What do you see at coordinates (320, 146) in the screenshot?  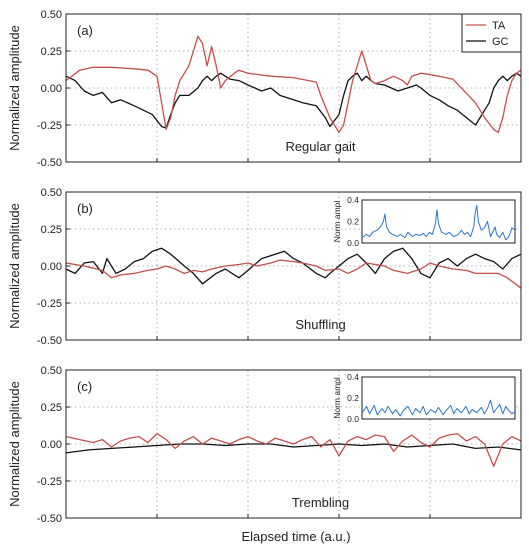 I see `condition-label: Regular gait` at bounding box center [320, 146].